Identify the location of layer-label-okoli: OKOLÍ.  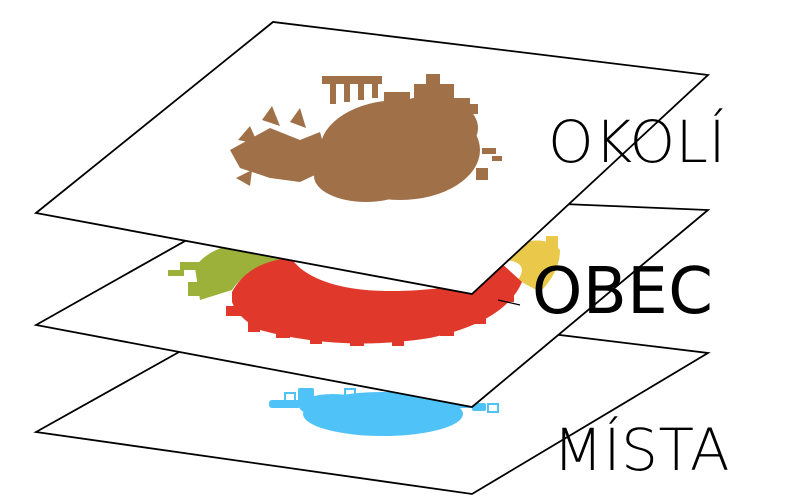
(637, 142).